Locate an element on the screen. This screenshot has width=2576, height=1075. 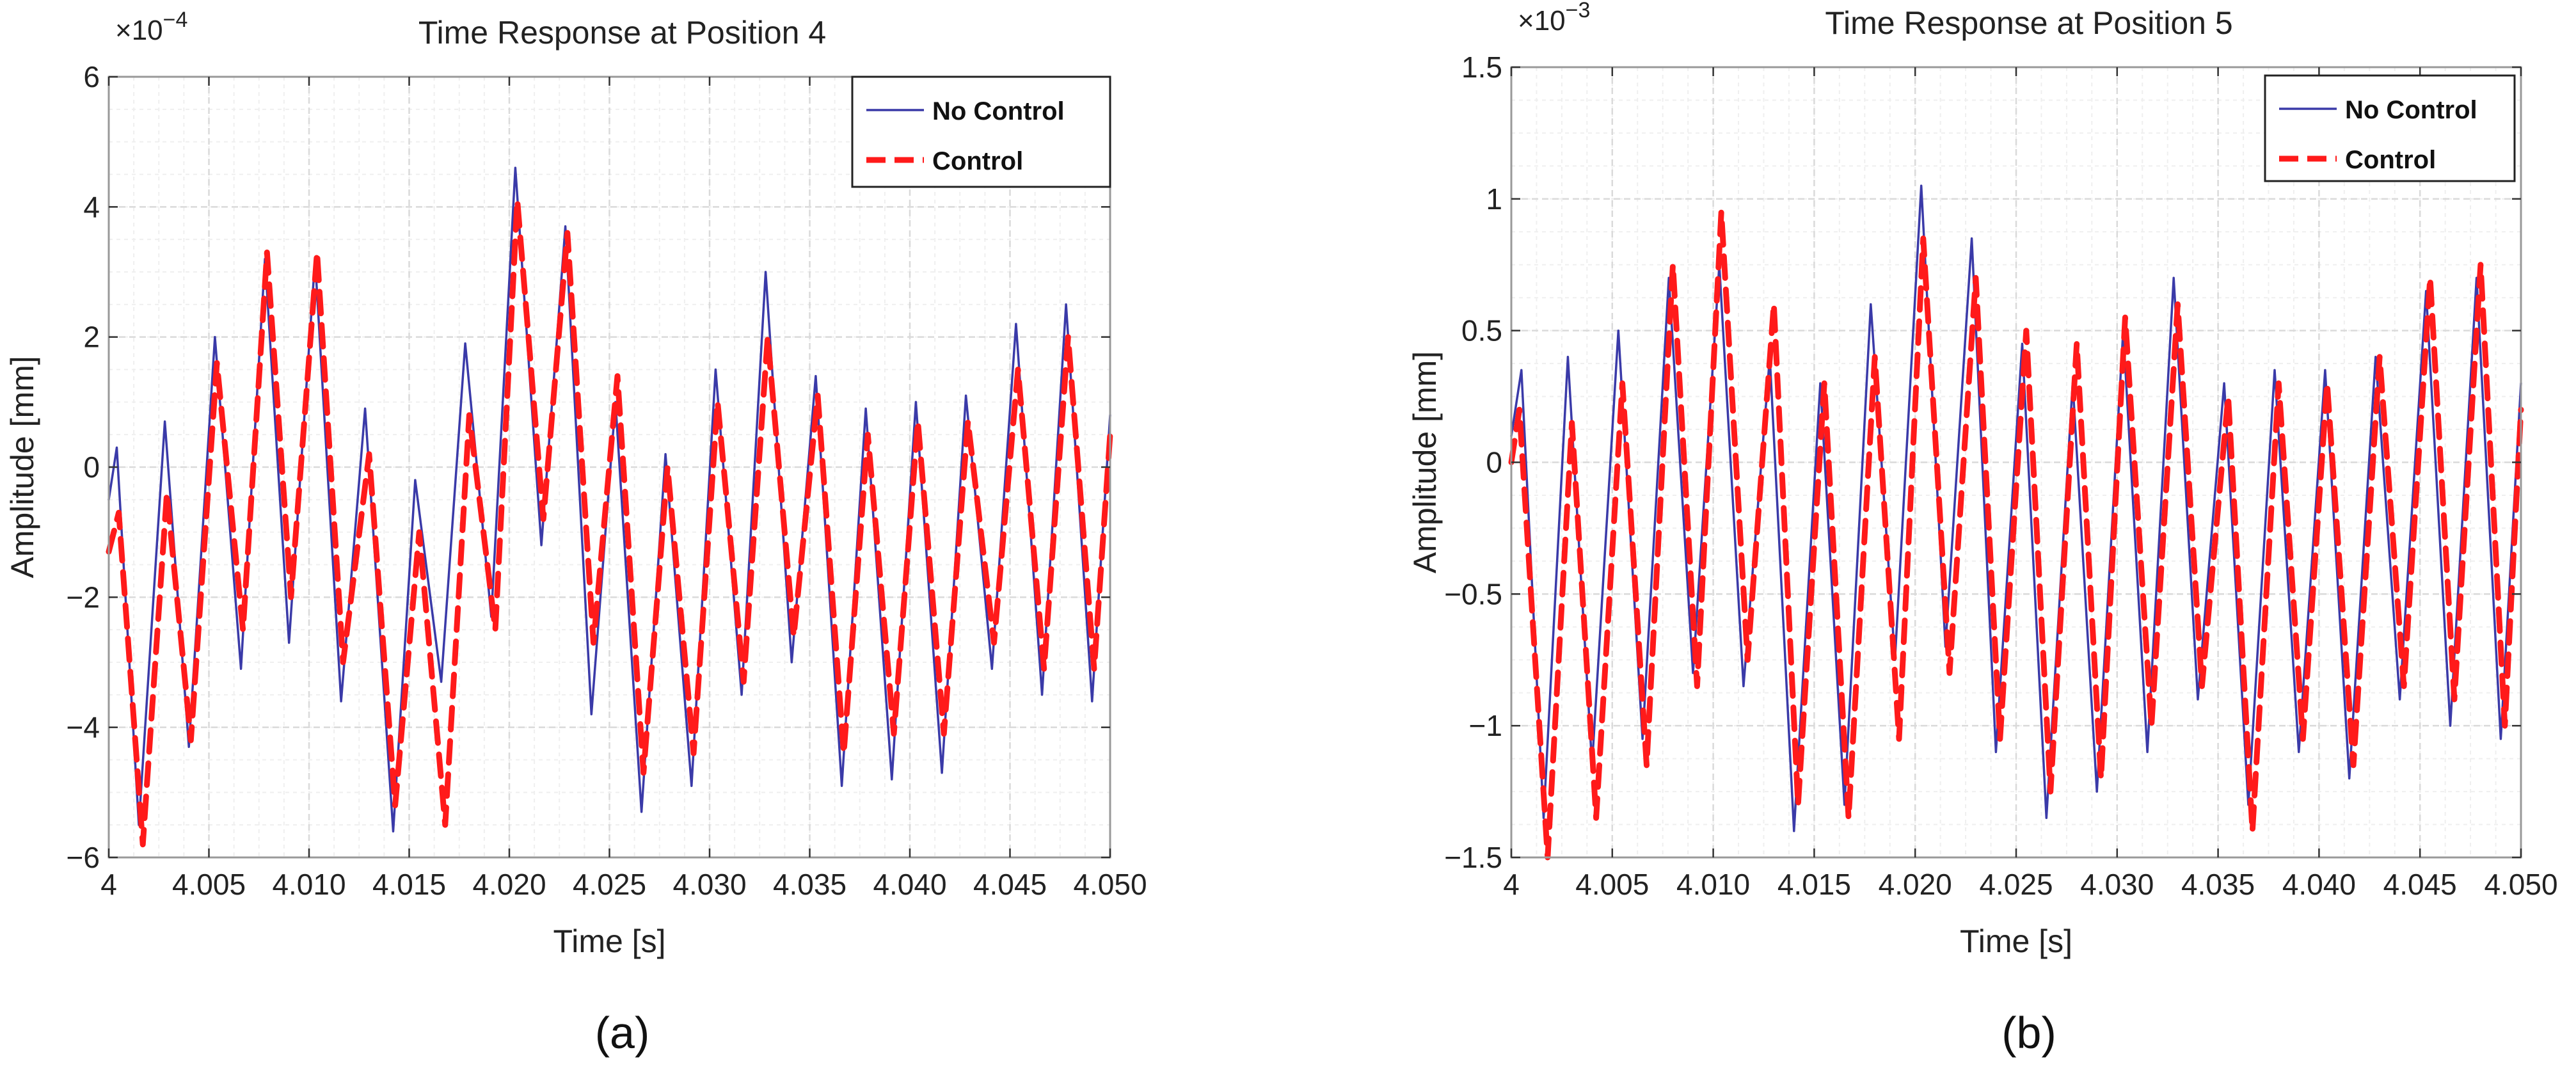
y-tick-label: −2 is located at coordinates (84, 597).